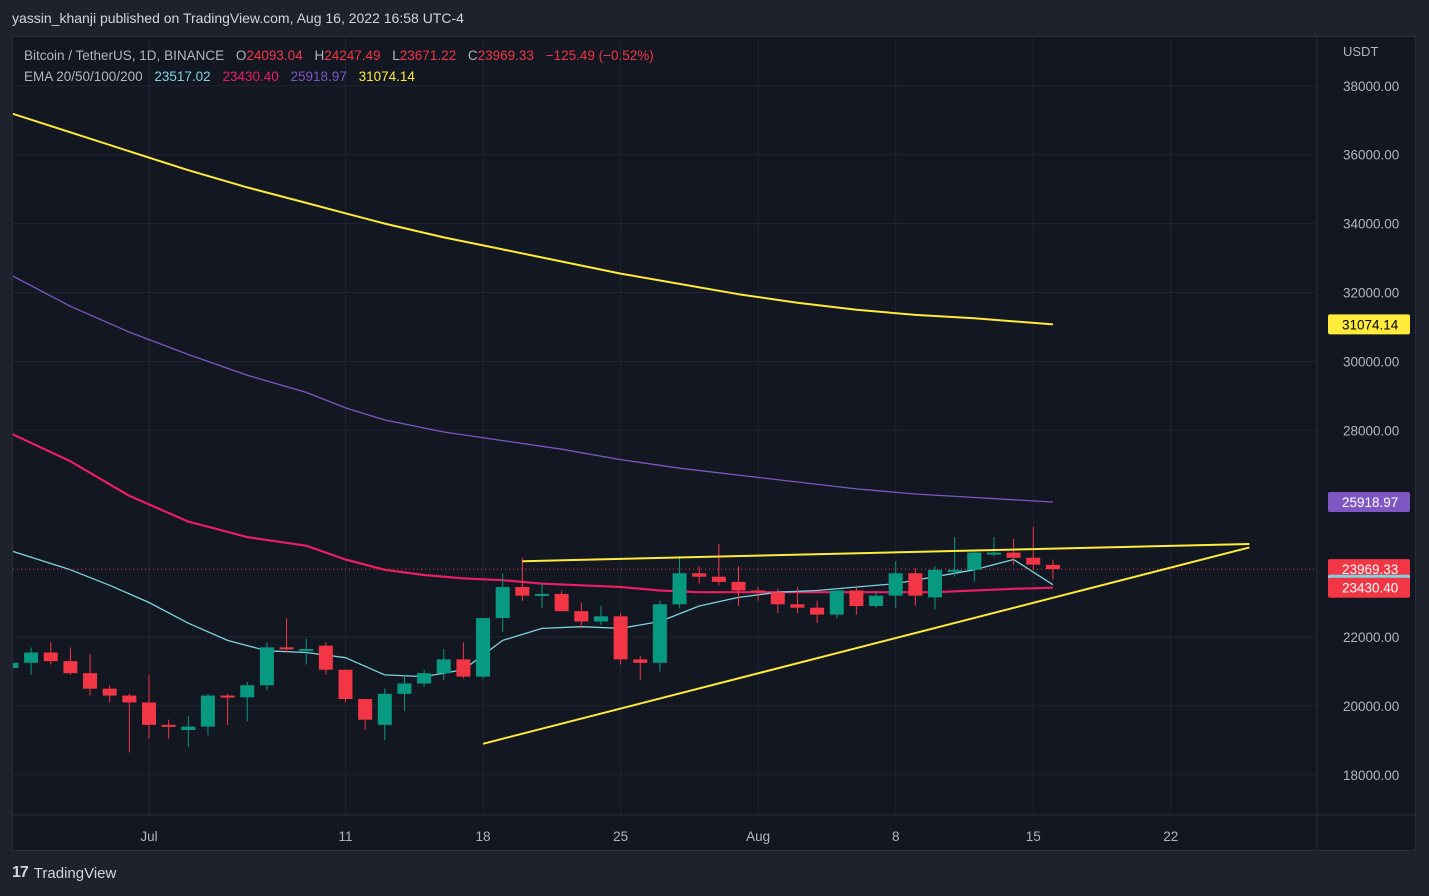 Image resolution: width=1429 pixels, height=896 pixels. I want to click on currency-label: USDT, so click(1360, 51).